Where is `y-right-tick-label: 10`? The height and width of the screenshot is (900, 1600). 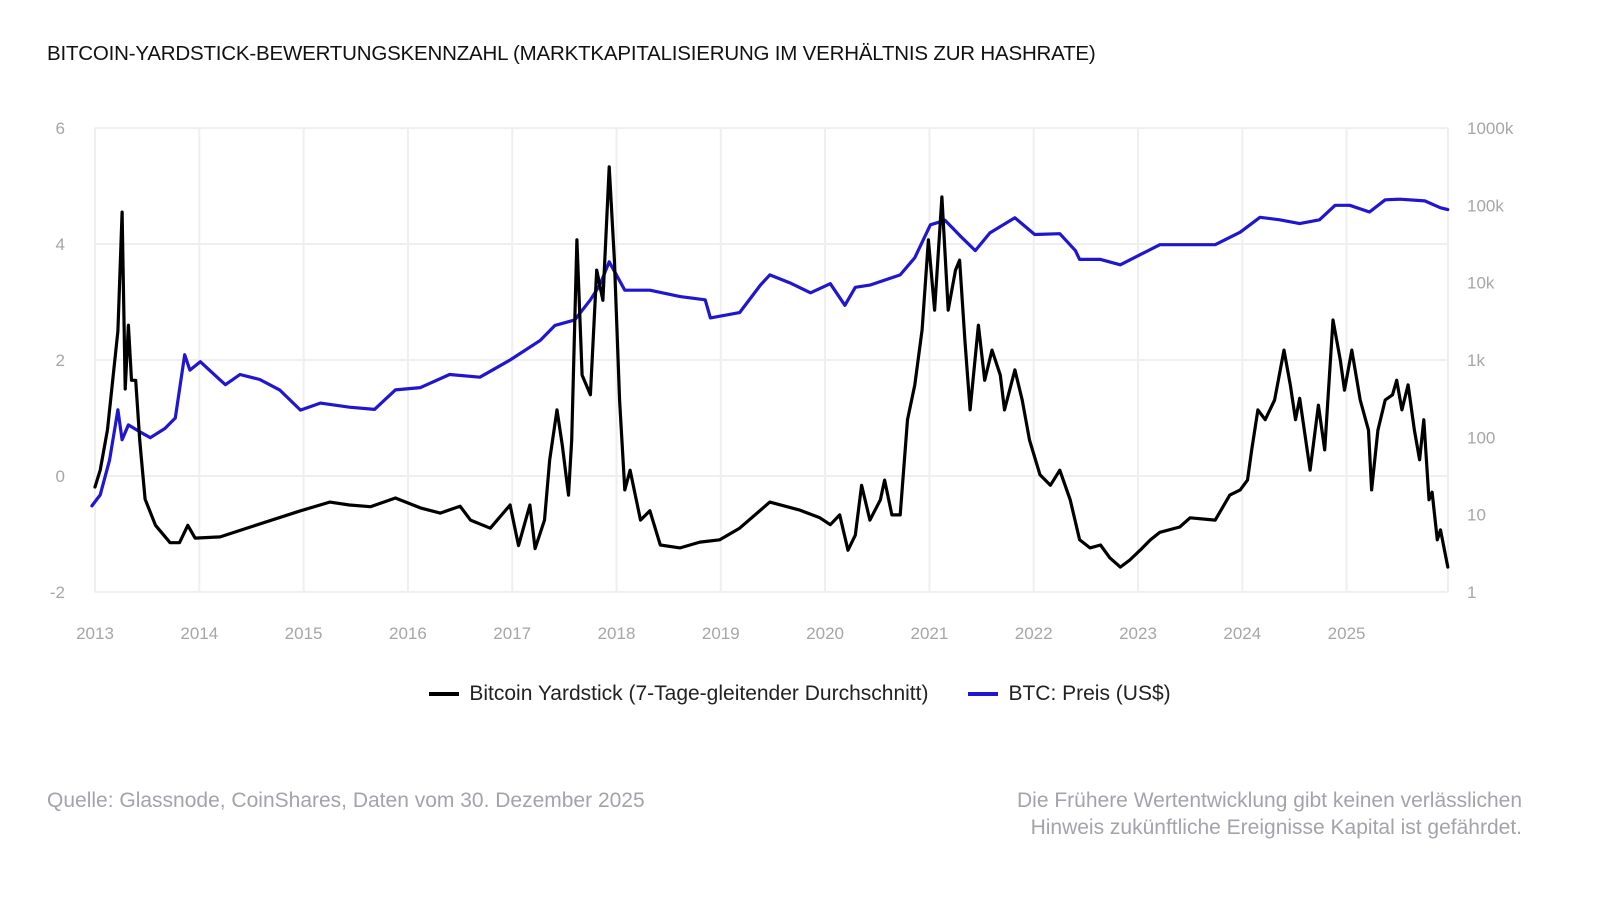
y-right-tick-label: 10 is located at coordinates (1476, 515).